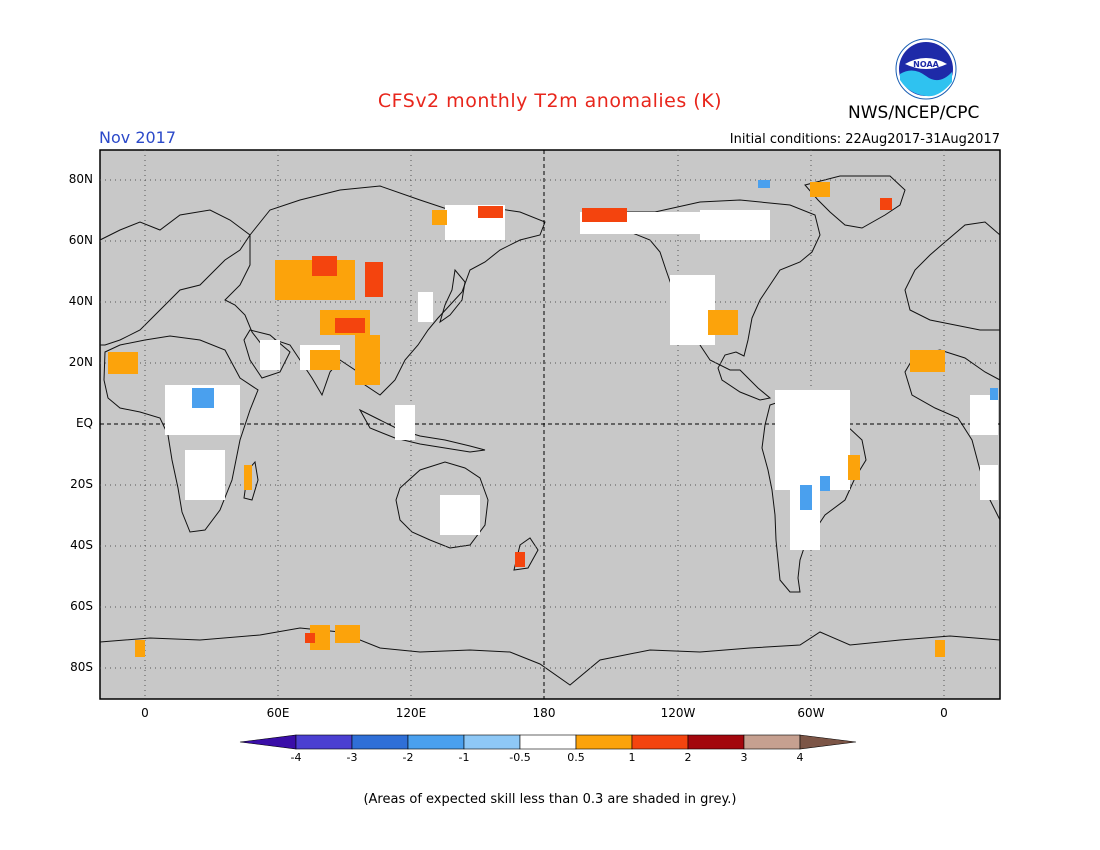 The height and width of the screenshot is (850, 1100). I want to click on svg-text: NOAA, so click(926, 64).